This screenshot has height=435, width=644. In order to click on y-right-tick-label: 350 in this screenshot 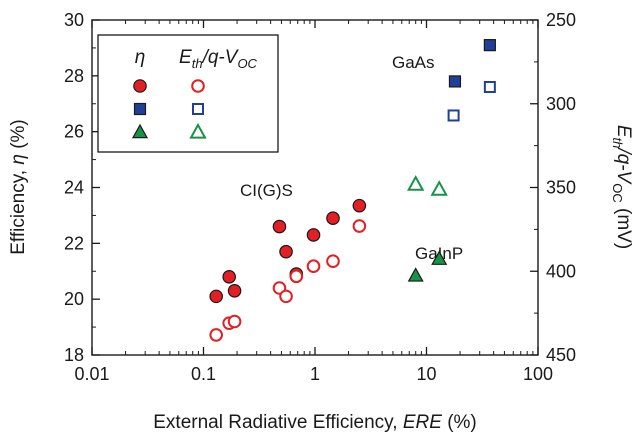, I will do `click(561, 188)`.